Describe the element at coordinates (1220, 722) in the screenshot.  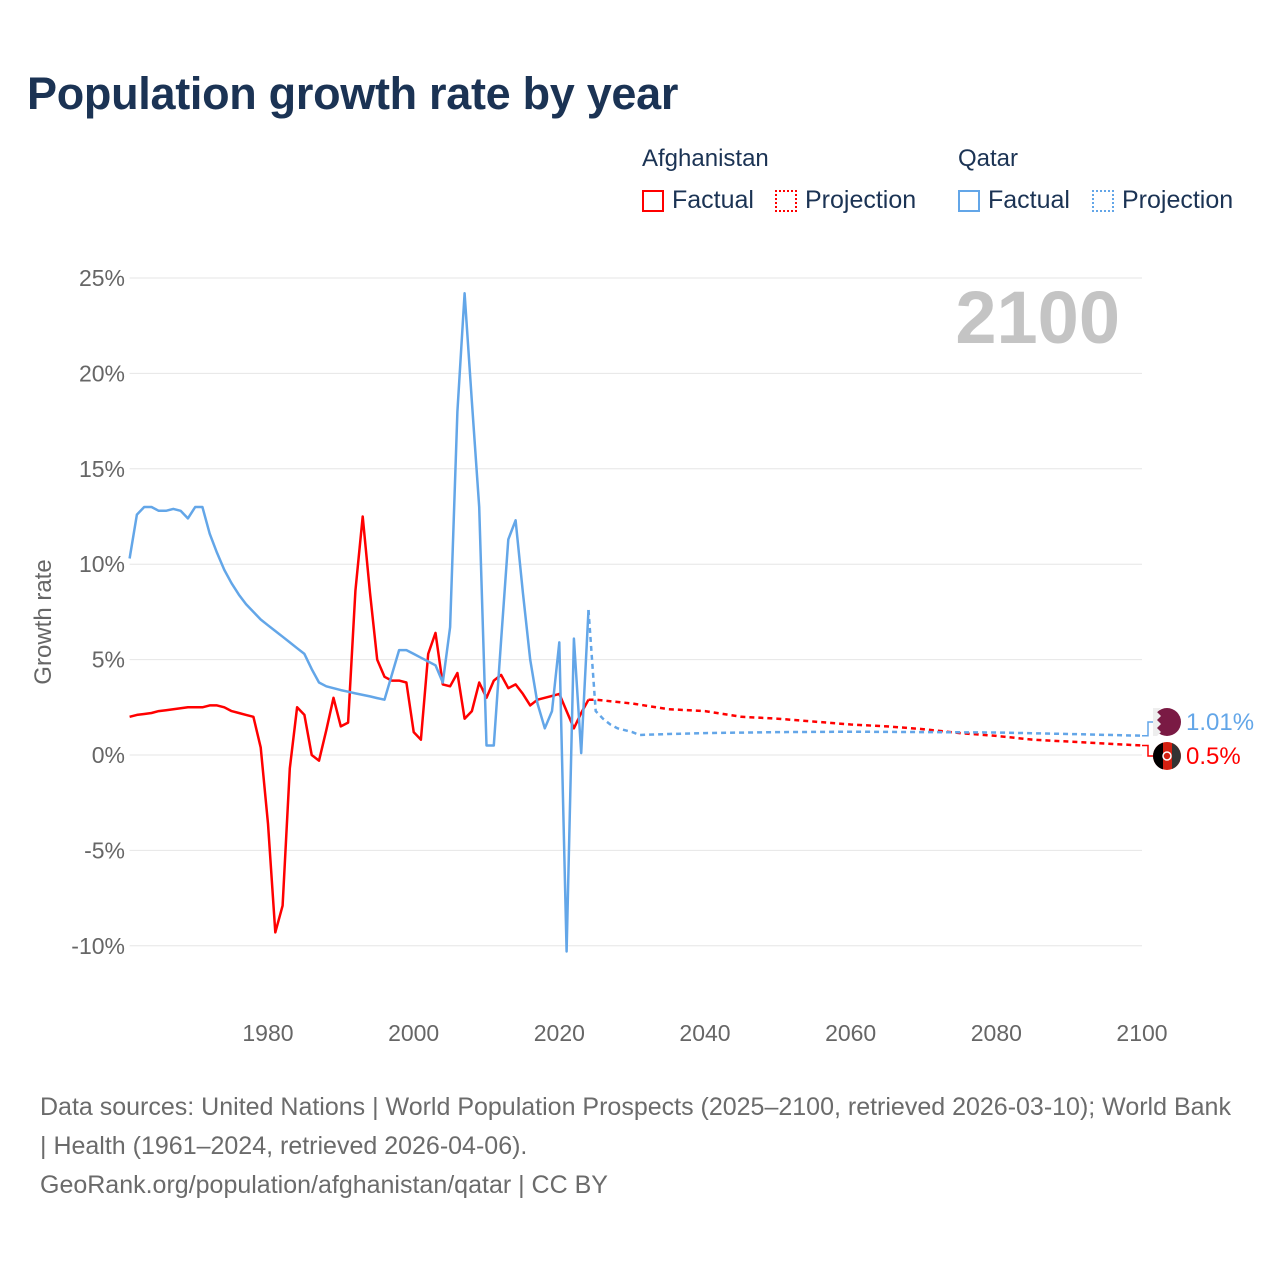
I see `qatar-end-label: 1.01%` at that location.